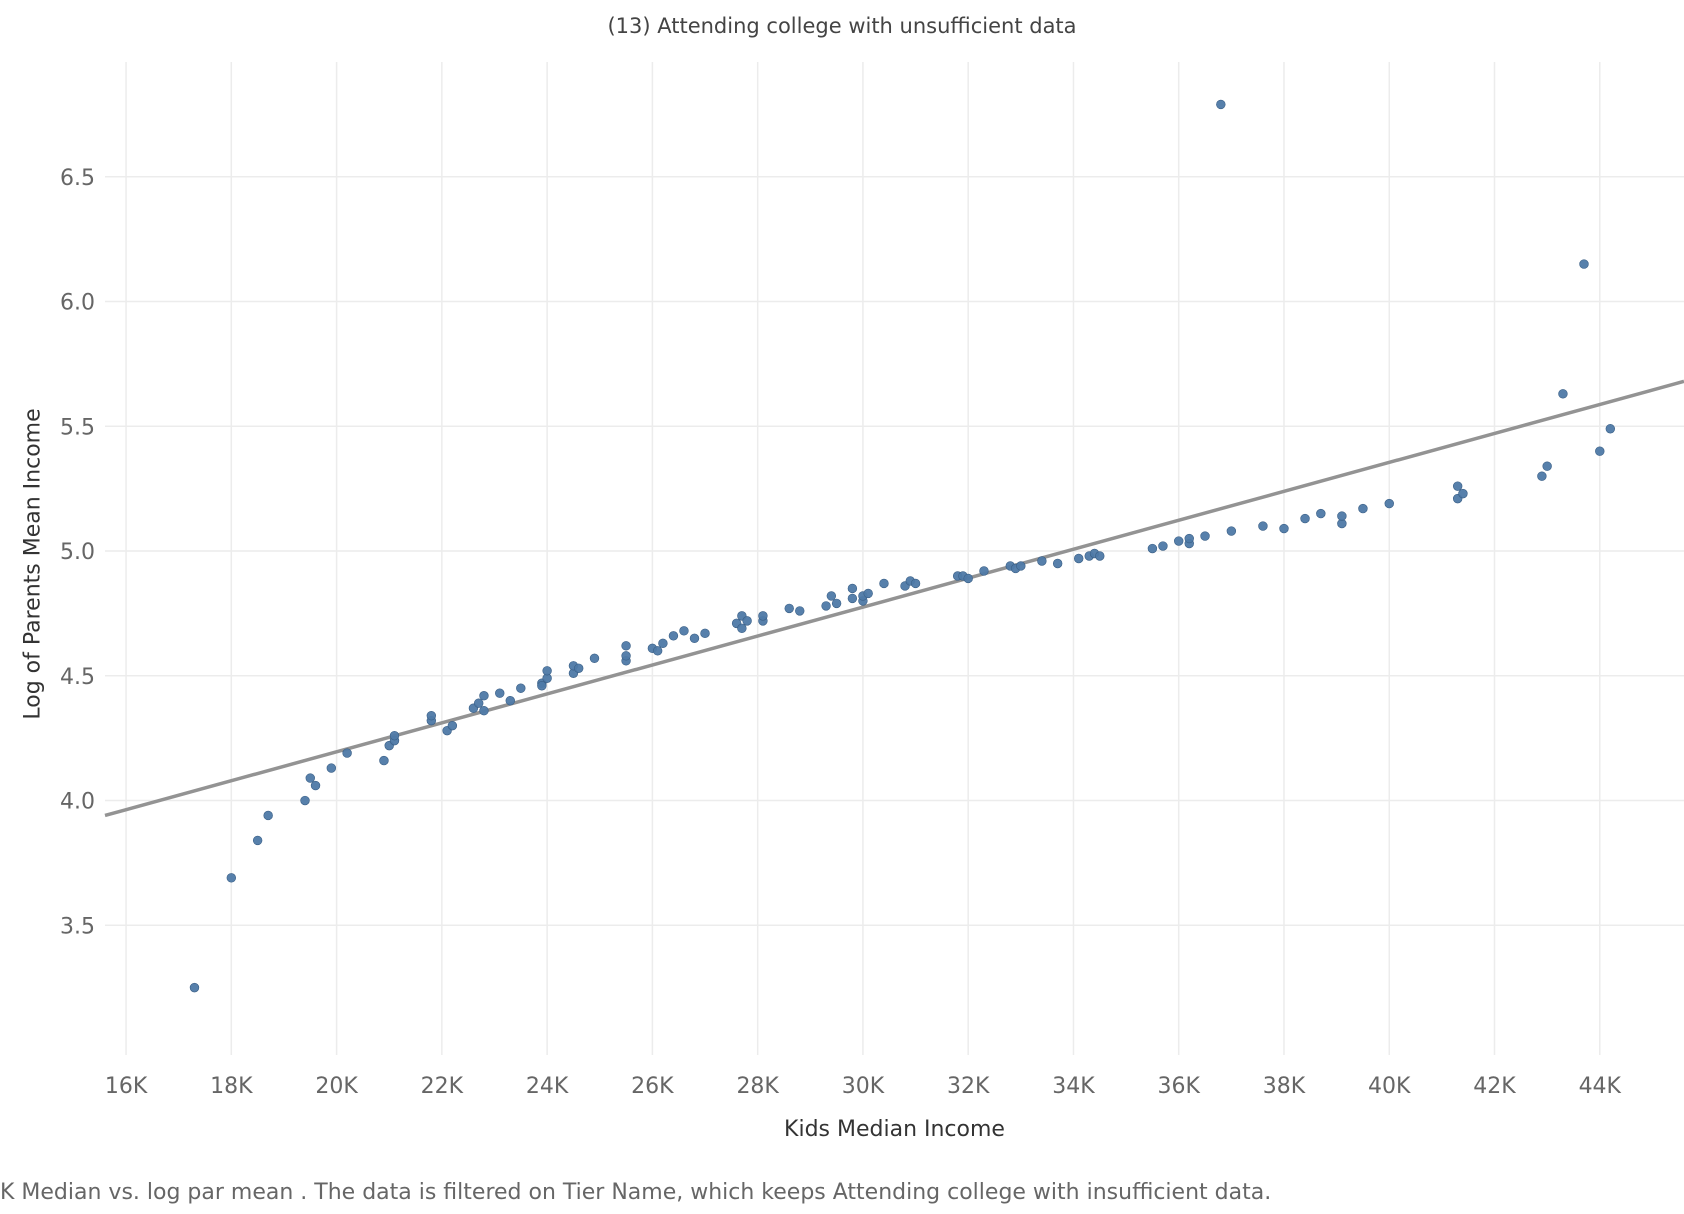 This screenshot has height=1214, width=1684. What do you see at coordinates (336, 1086) in the screenshot?
I see `x-tick-label: 20K` at bounding box center [336, 1086].